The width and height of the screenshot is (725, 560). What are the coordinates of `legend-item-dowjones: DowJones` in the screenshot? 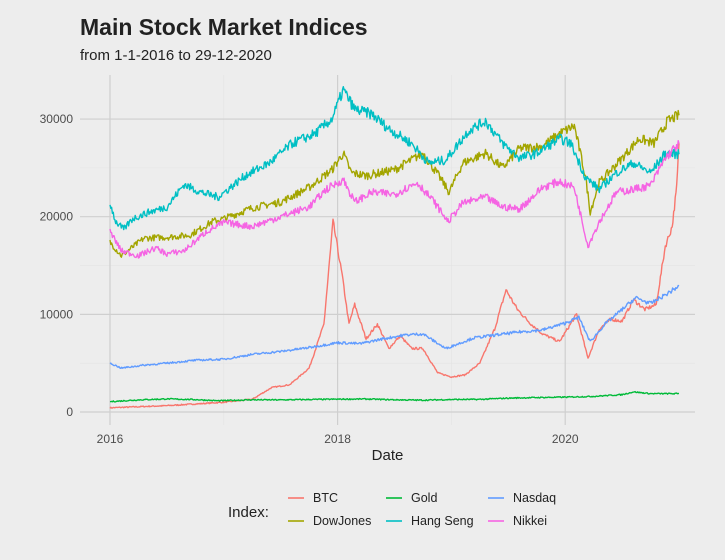 It's located at (329, 521).